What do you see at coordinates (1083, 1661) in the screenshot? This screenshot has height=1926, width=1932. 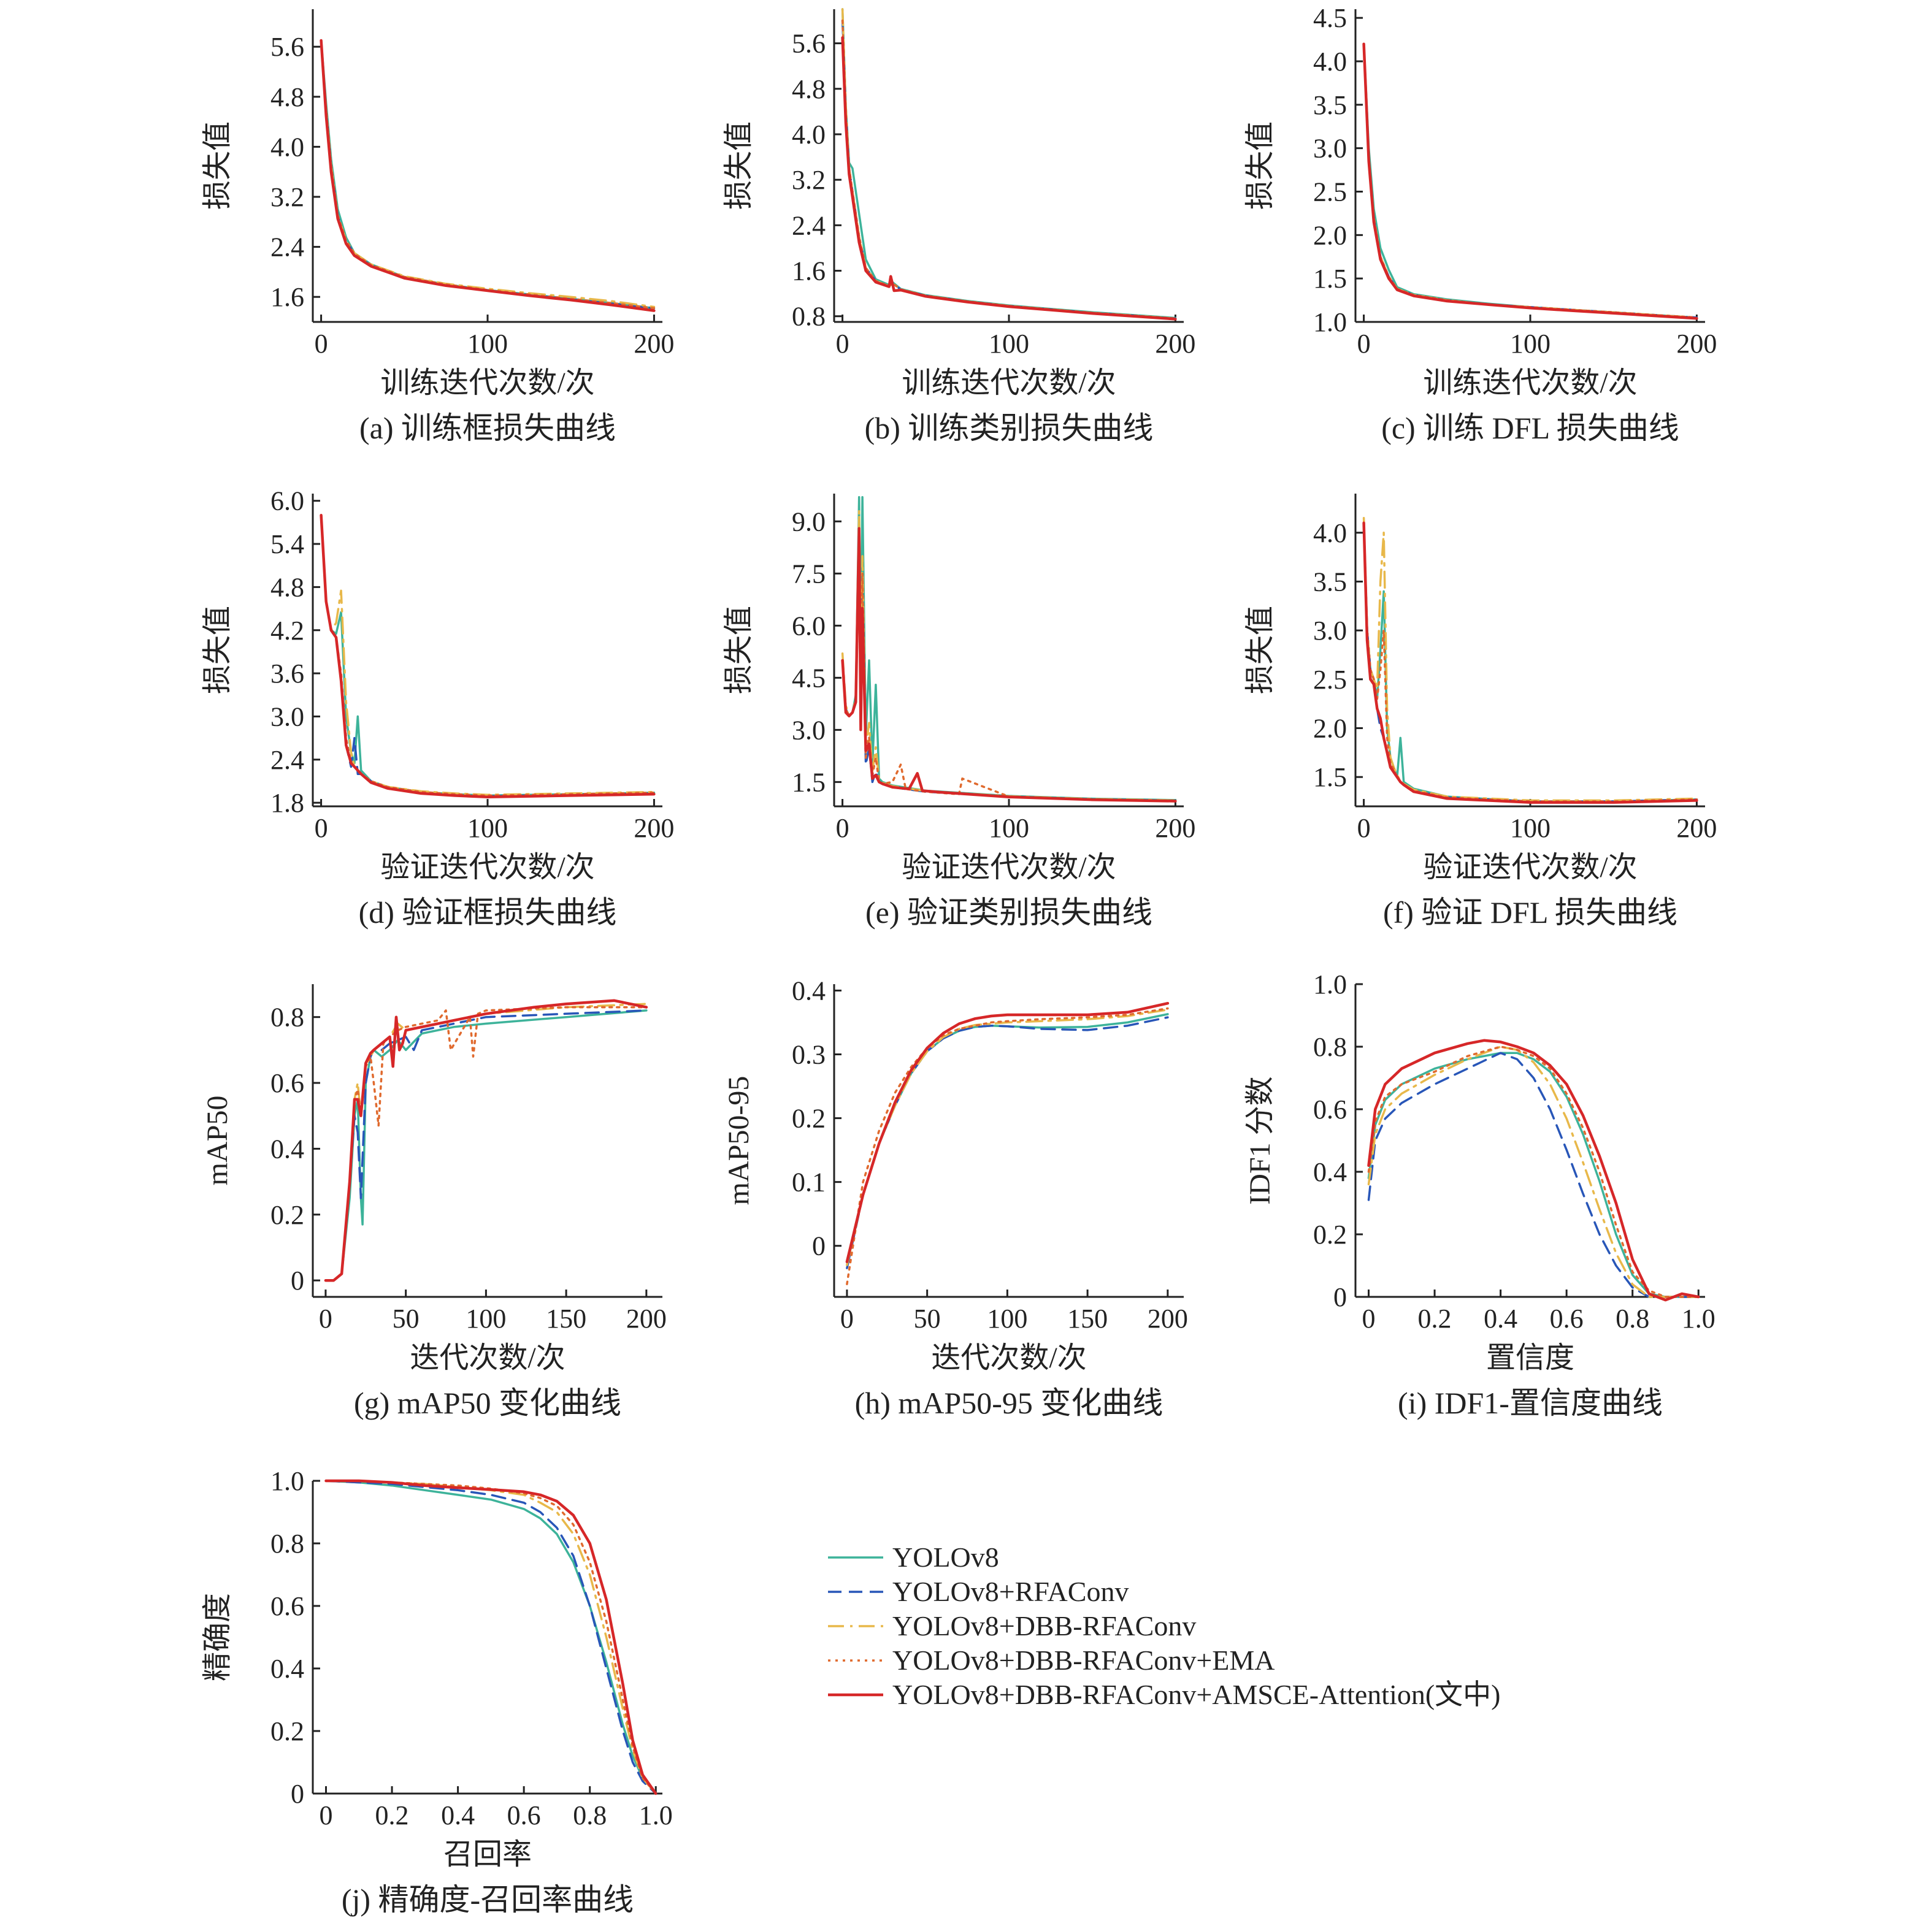 I see `legend-label-4: YOLOv8+DBB-RFAConv+EMA` at bounding box center [1083, 1661].